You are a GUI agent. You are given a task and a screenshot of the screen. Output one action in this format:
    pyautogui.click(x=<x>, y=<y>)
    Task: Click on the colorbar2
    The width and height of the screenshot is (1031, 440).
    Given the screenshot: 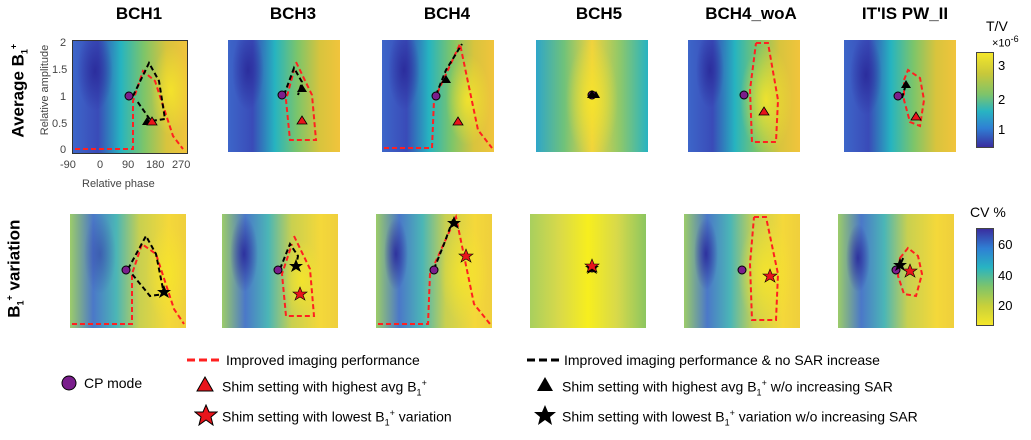 What is the action you would take?
    pyautogui.click(x=985, y=277)
    